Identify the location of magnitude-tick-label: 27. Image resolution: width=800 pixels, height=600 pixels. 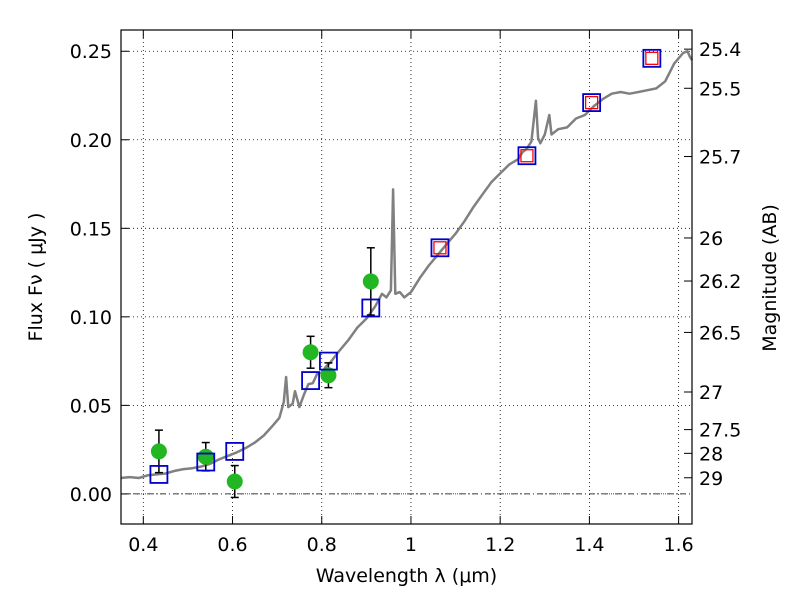
(711, 393).